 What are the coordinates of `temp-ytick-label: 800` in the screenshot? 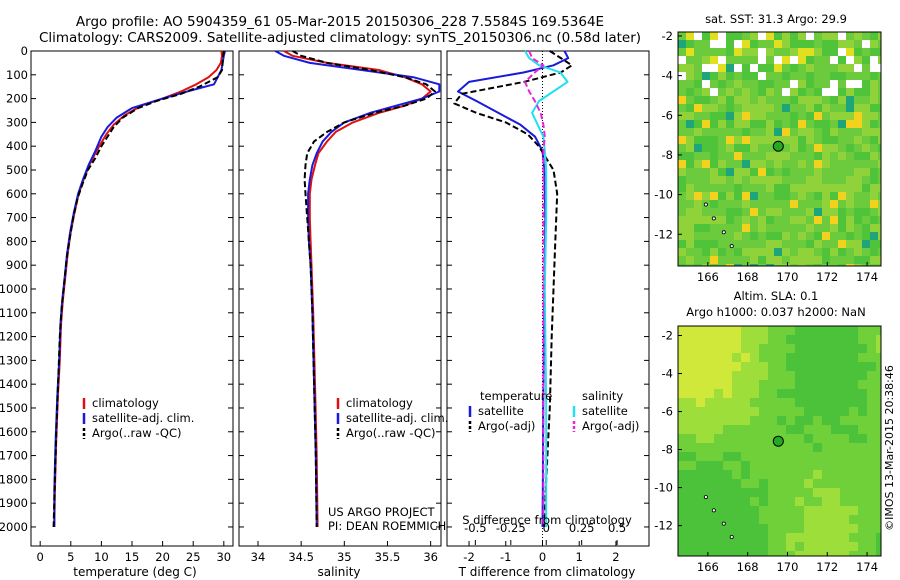 It's located at (17, 241).